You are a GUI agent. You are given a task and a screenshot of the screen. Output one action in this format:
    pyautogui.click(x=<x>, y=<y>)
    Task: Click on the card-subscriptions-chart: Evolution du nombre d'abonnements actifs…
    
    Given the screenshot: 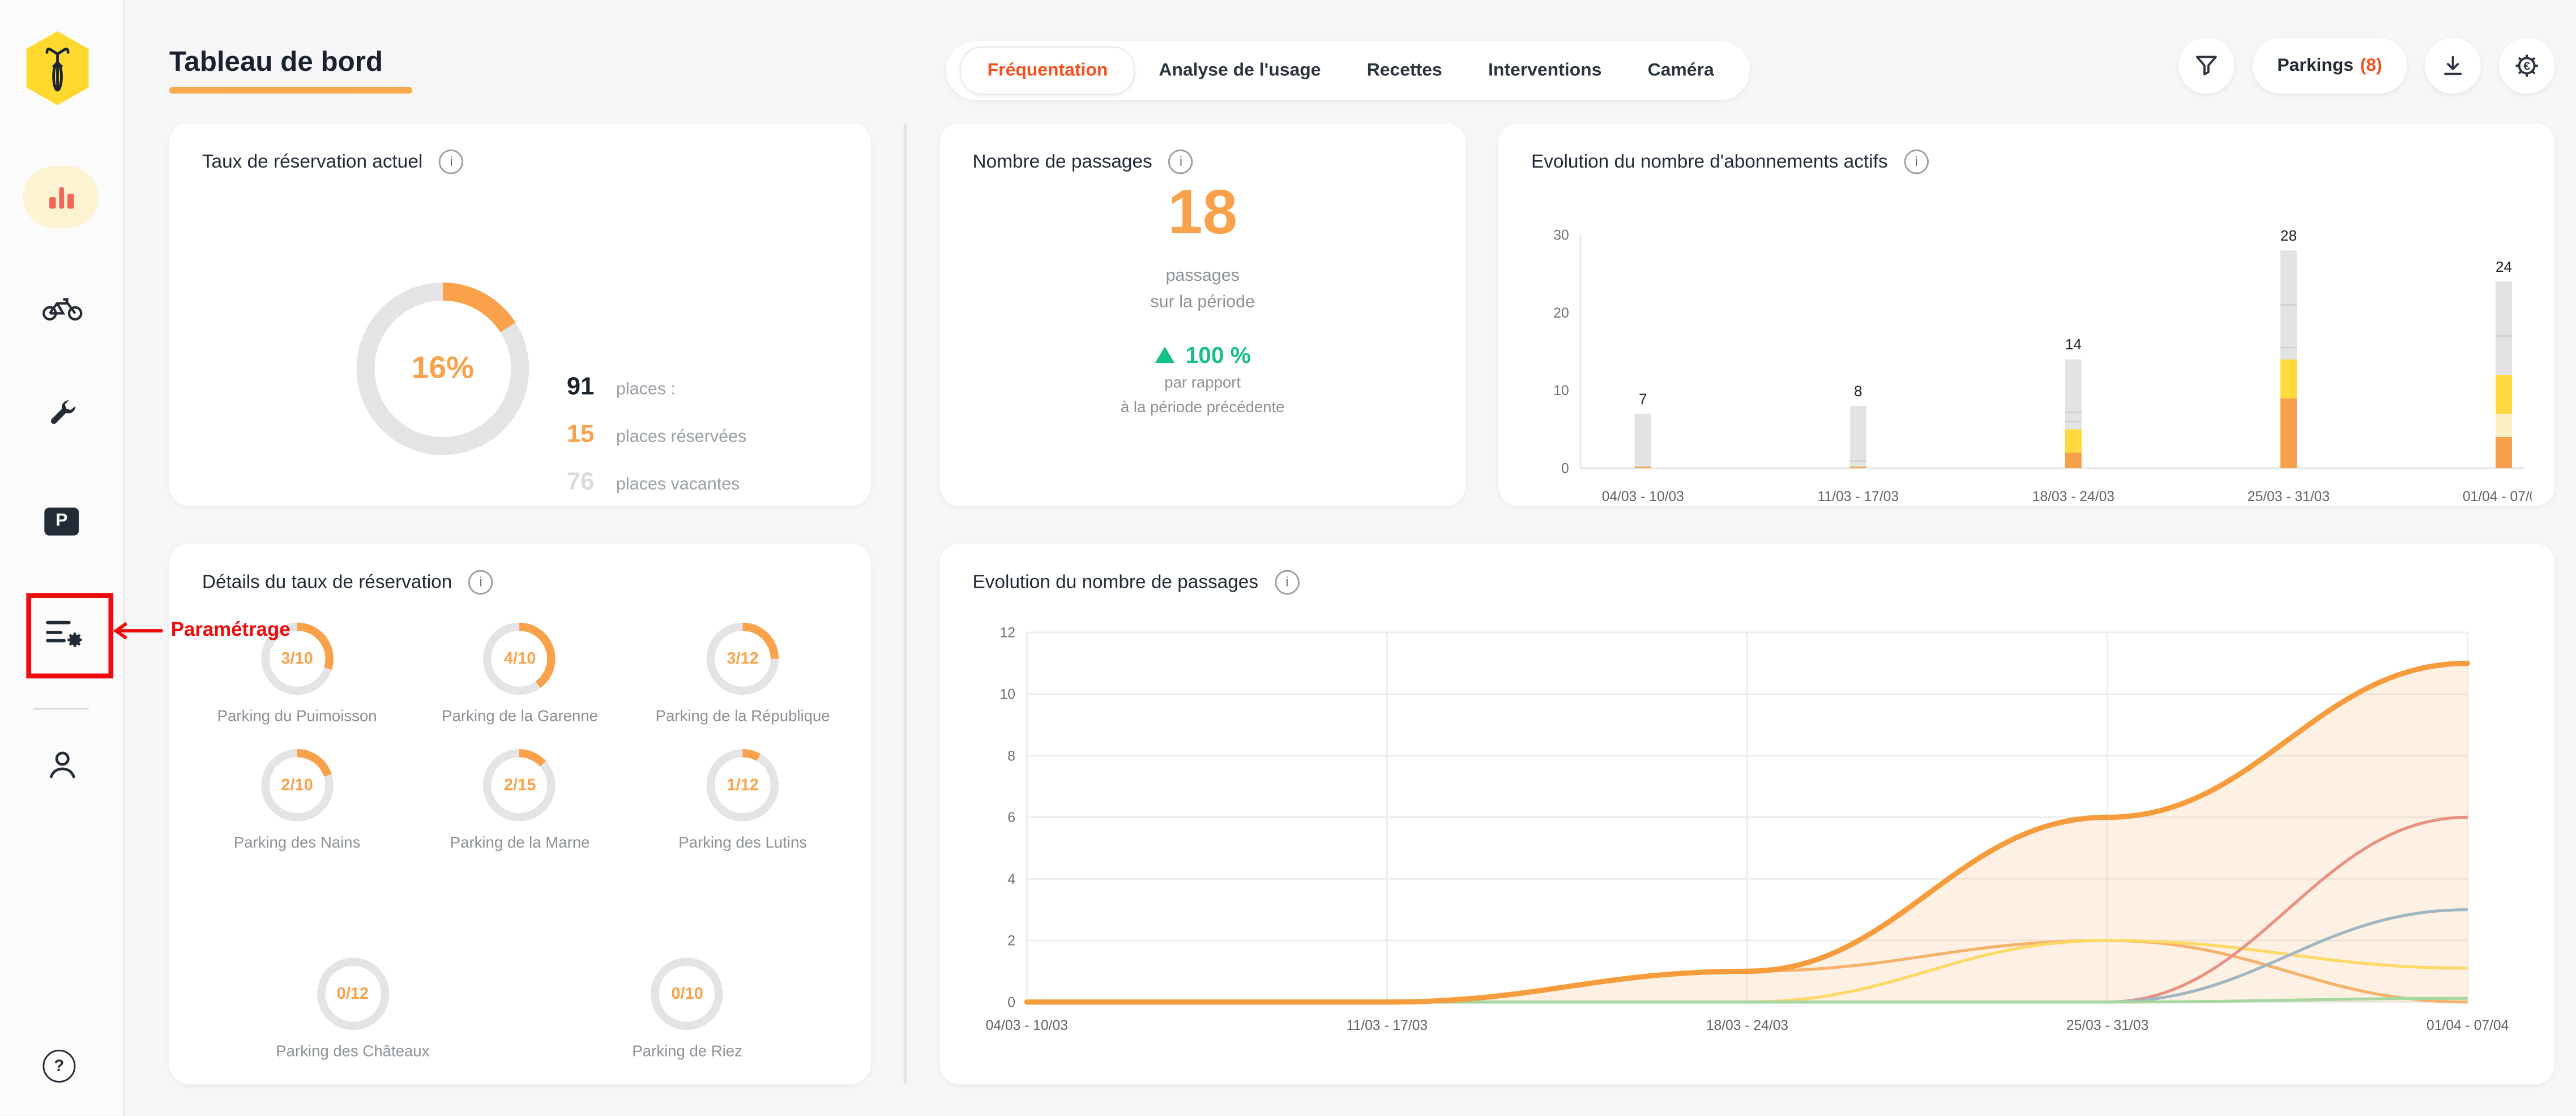 What is the action you would take?
    pyautogui.click(x=2026, y=314)
    